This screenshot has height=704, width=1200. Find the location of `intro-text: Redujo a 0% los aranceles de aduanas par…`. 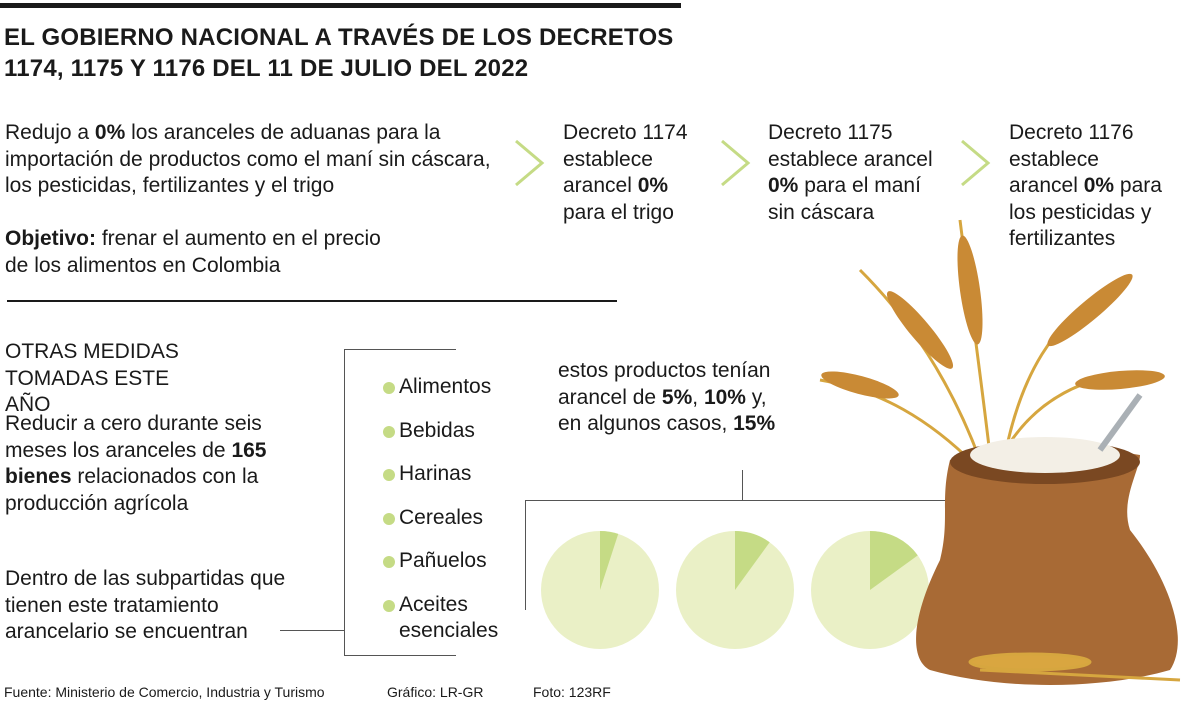

intro-text: Redujo a 0% los aranceles de aduanas par… is located at coordinates (248, 159).